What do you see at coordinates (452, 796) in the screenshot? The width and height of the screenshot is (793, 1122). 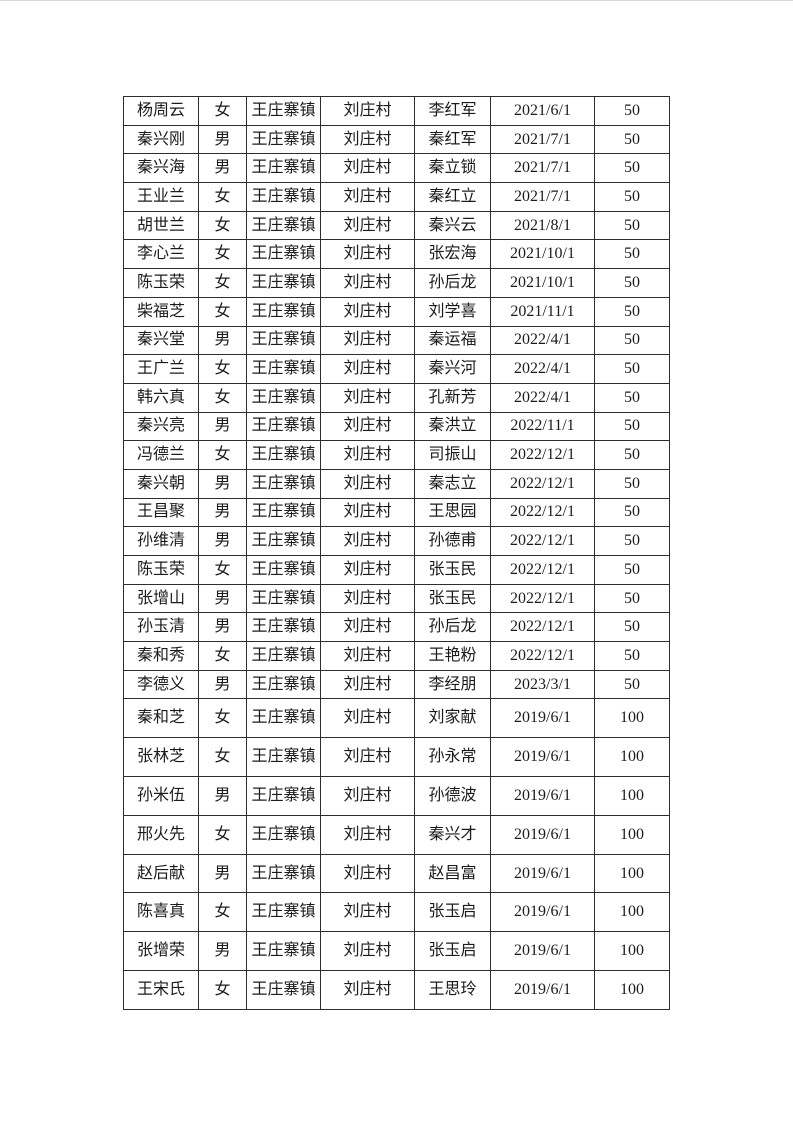 I see `cell-related-person: 孙德波` at bounding box center [452, 796].